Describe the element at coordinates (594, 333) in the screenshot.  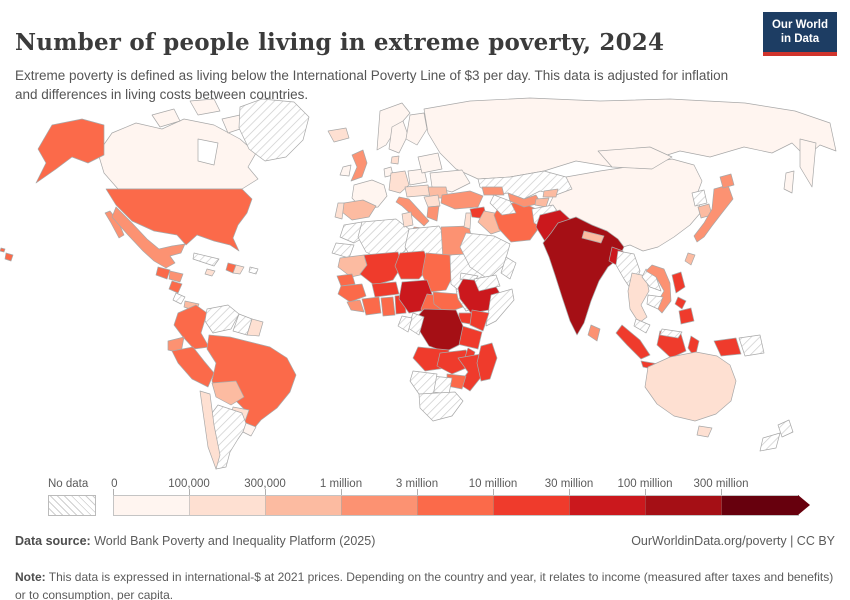
I see `country-sri-lanka` at that location.